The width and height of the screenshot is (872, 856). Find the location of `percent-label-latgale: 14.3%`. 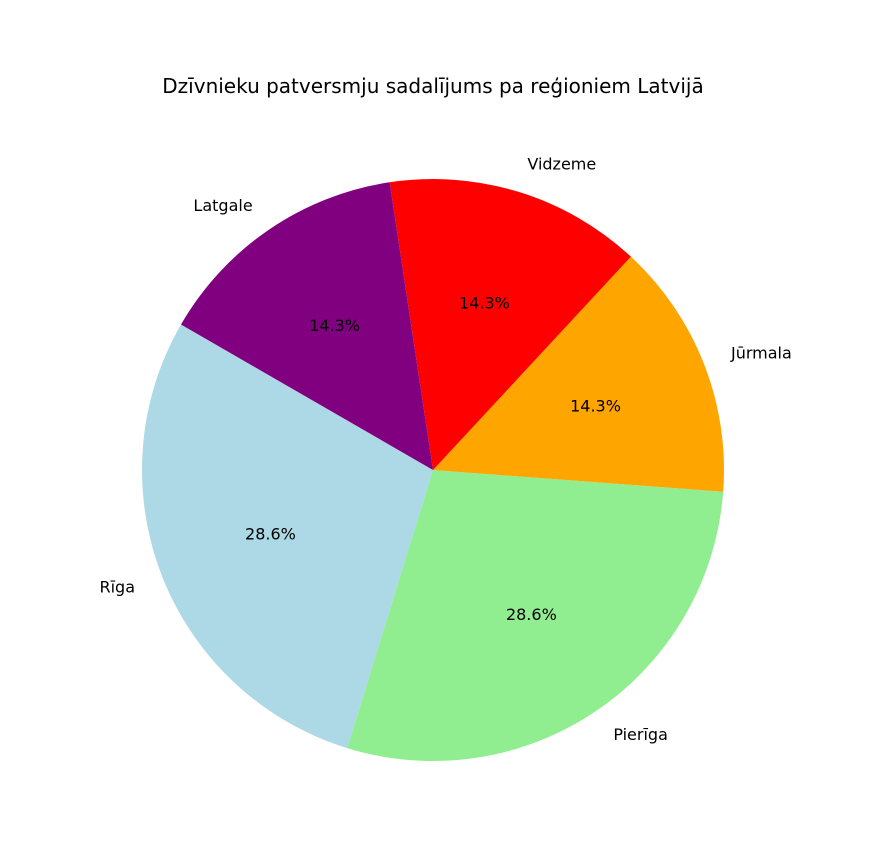

percent-label-latgale: 14.3% is located at coordinates (334, 325).